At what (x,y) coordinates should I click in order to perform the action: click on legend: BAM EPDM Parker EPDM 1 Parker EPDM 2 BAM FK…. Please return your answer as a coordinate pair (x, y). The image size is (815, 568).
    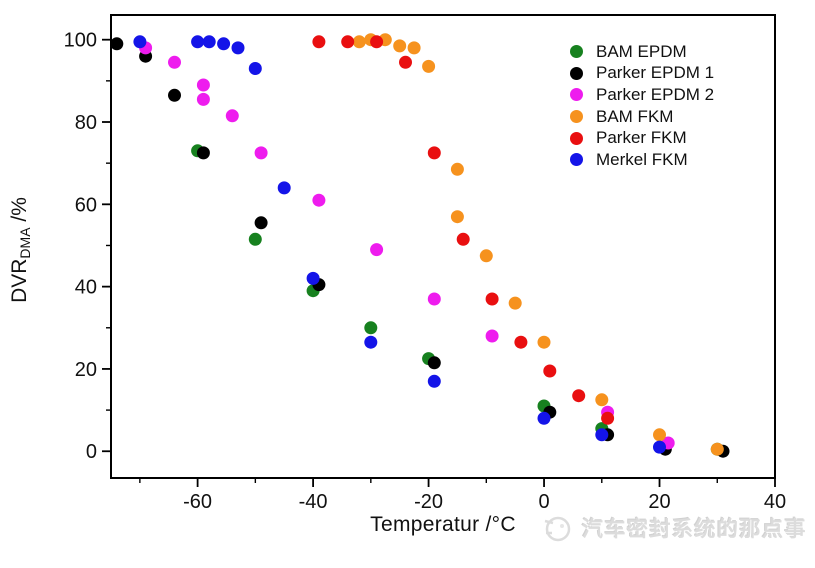
    Looking at the image, I should click on (642, 106).